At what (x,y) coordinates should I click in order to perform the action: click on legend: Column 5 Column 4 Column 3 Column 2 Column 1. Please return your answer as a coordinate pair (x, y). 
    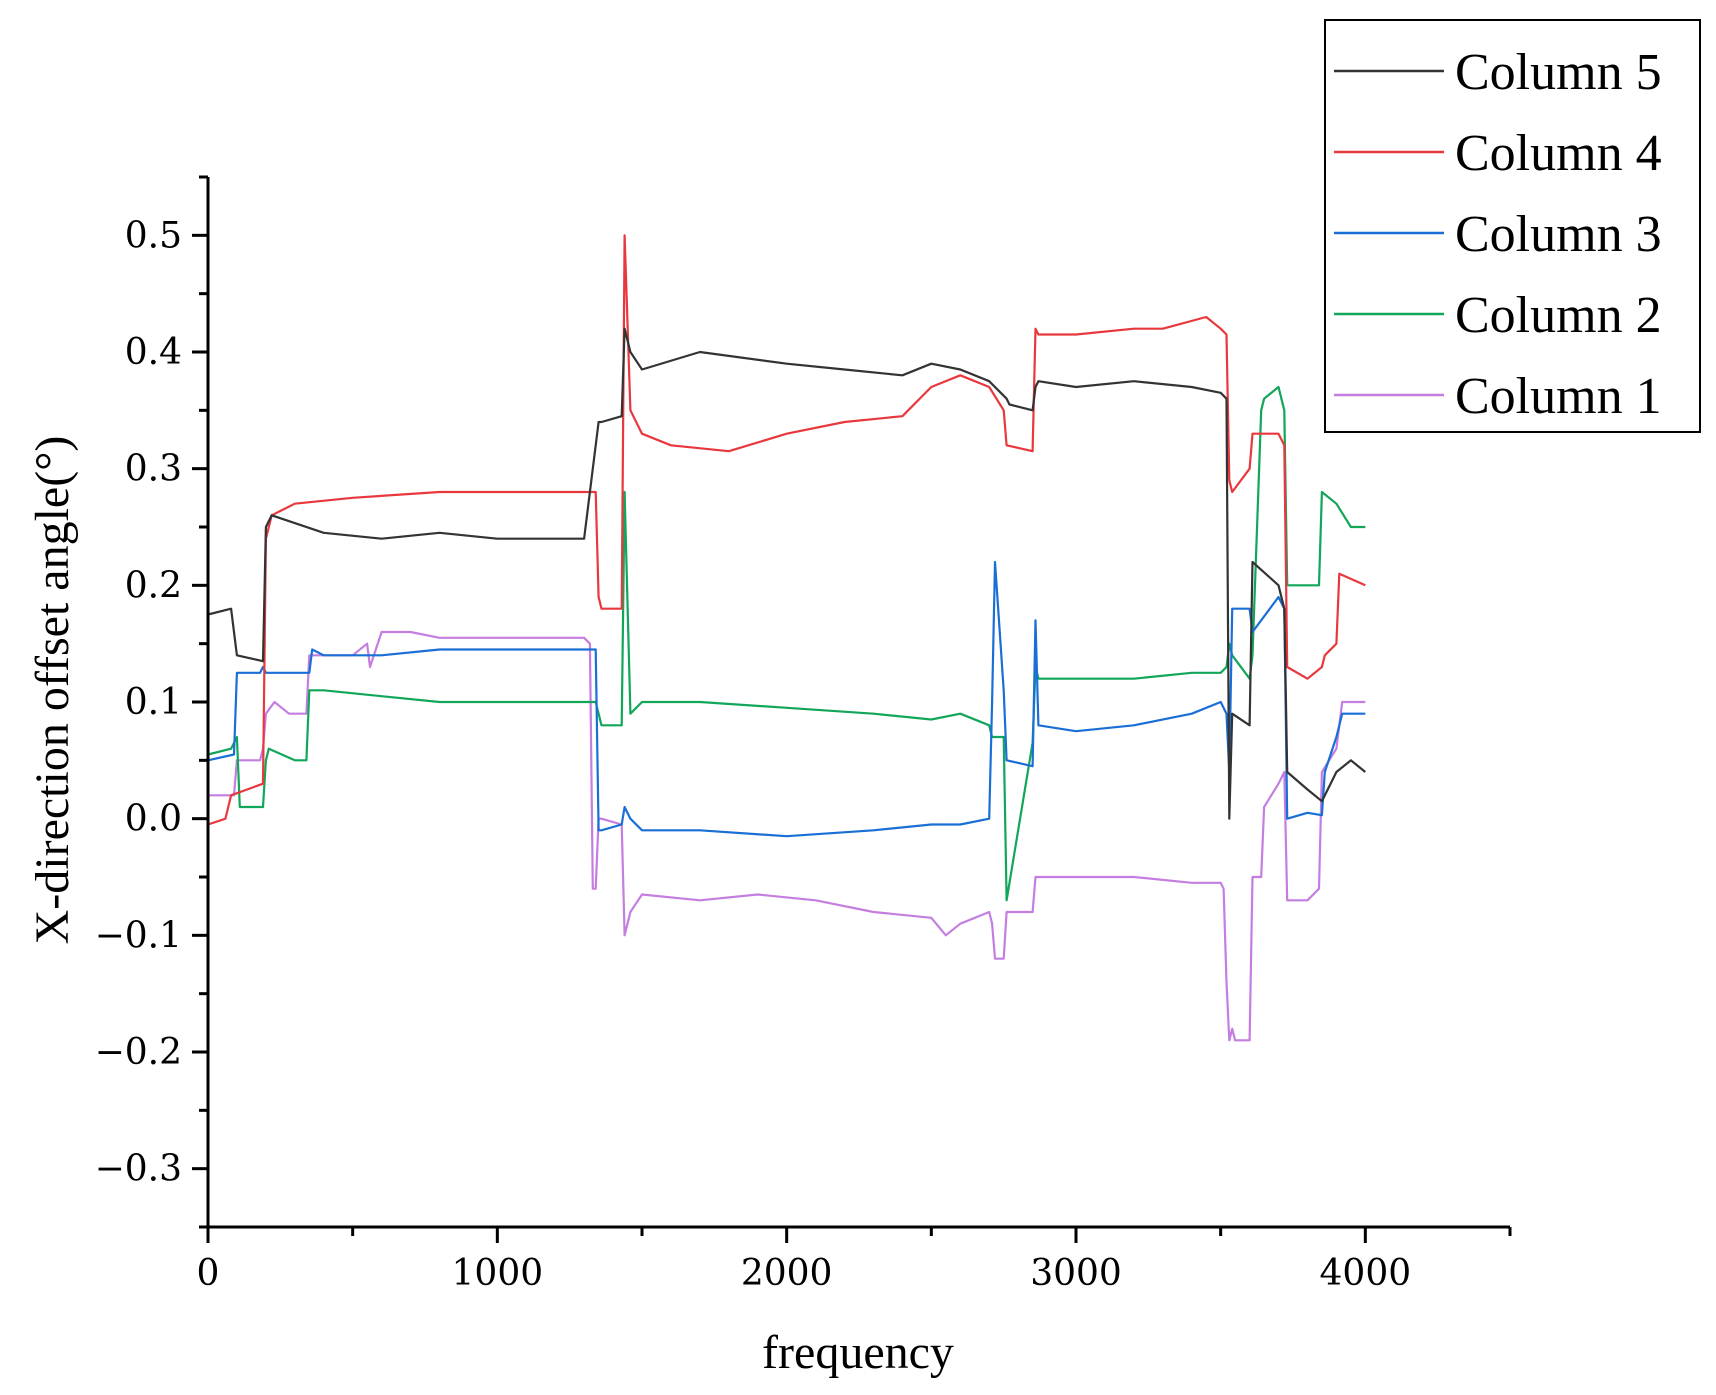
    Looking at the image, I should click on (1512, 226).